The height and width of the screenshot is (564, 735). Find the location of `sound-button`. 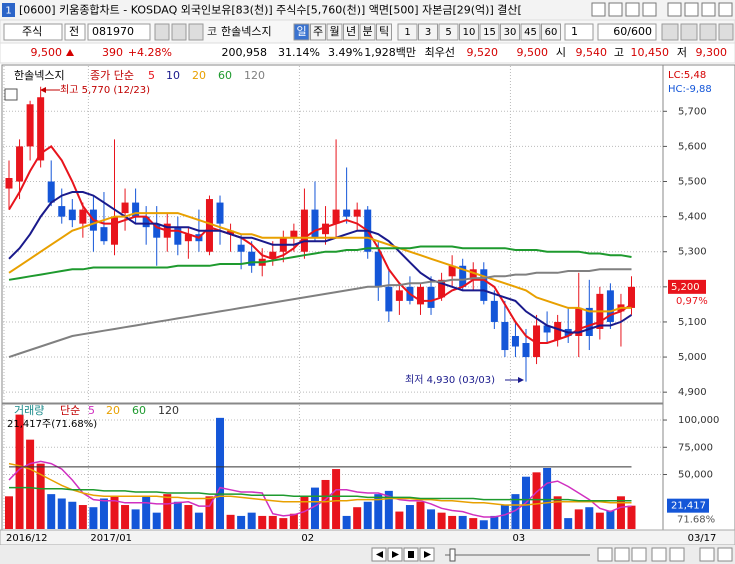

sound-button is located at coordinates (179, 32).